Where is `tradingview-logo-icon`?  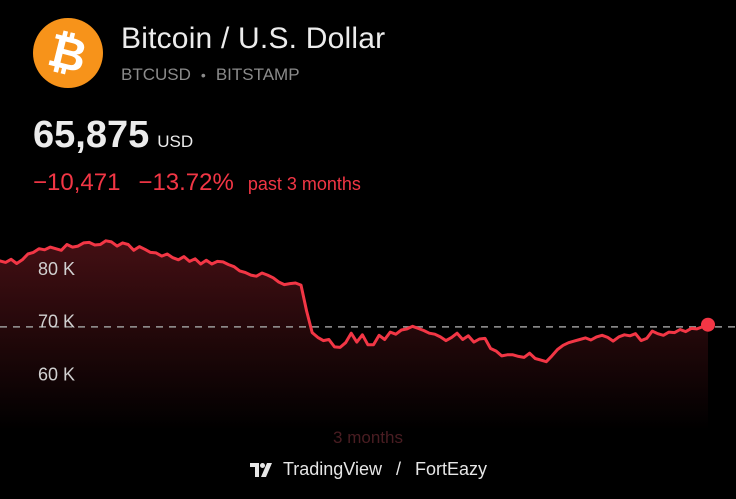 tradingview-logo-icon is located at coordinates (262, 470).